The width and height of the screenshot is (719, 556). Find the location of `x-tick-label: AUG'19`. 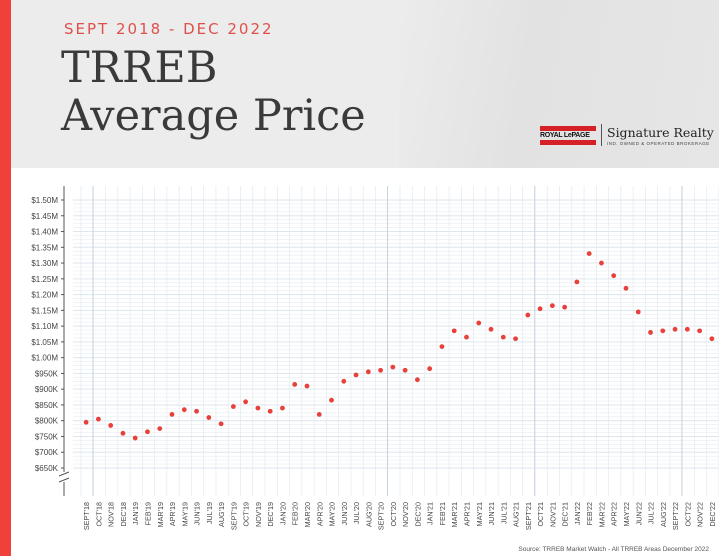

x-tick-label: AUG'19 is located at coordinates (221, 514).